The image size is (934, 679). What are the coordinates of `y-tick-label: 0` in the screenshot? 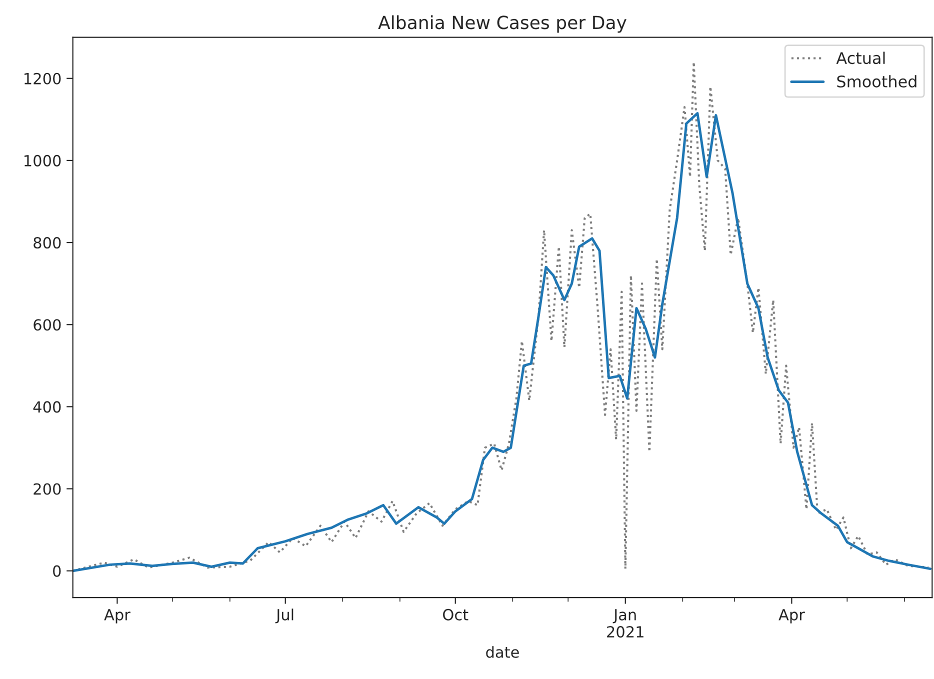 It's located at (57, 571).